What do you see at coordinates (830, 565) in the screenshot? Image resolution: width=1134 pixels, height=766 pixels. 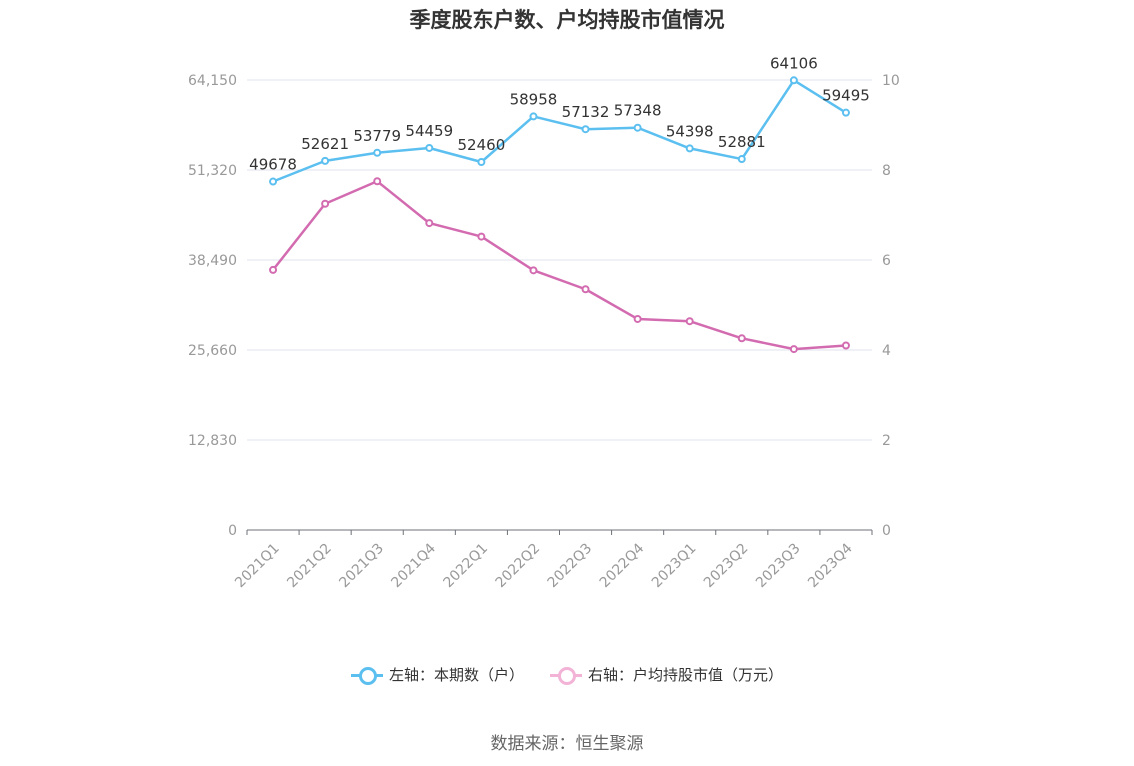 I see `x-axis-tick-label: 2023Q4` at bounding box center [830, 565].